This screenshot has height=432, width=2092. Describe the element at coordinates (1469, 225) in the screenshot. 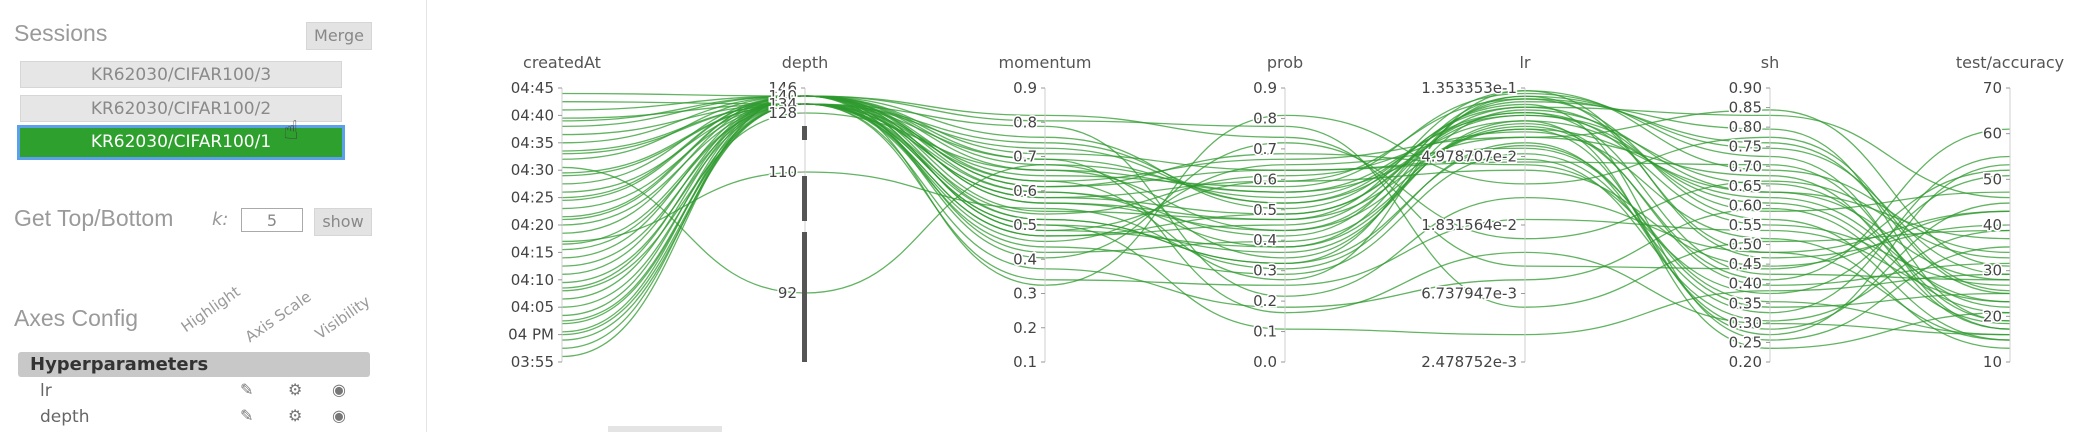

I see `tick-label: 1.831564e-2` at that location.